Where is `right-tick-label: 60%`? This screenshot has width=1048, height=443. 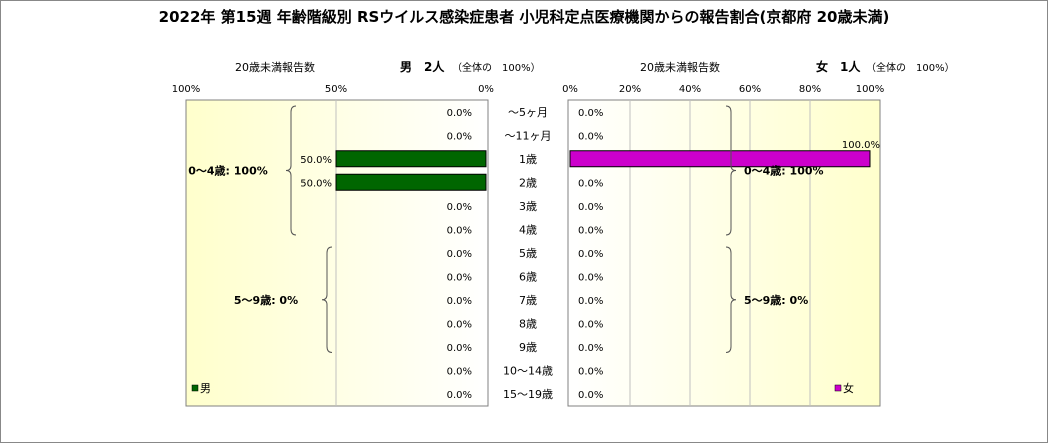 right-tick-label: 60% is located at coordinates (750, 89).